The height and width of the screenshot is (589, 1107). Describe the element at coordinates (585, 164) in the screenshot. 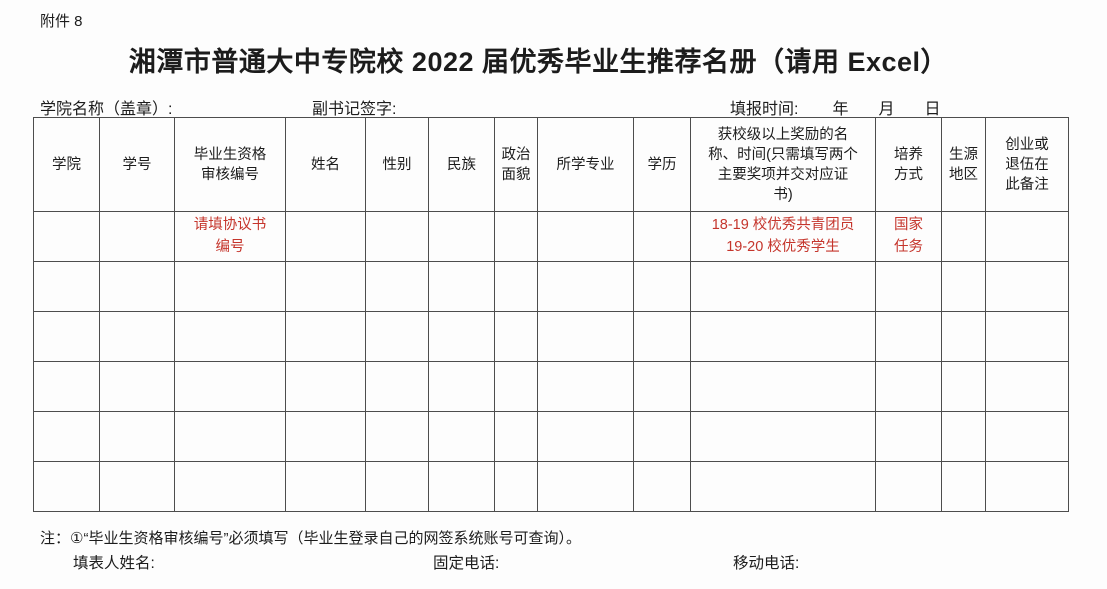

I see `column-header-7: 所学专业` at that location.